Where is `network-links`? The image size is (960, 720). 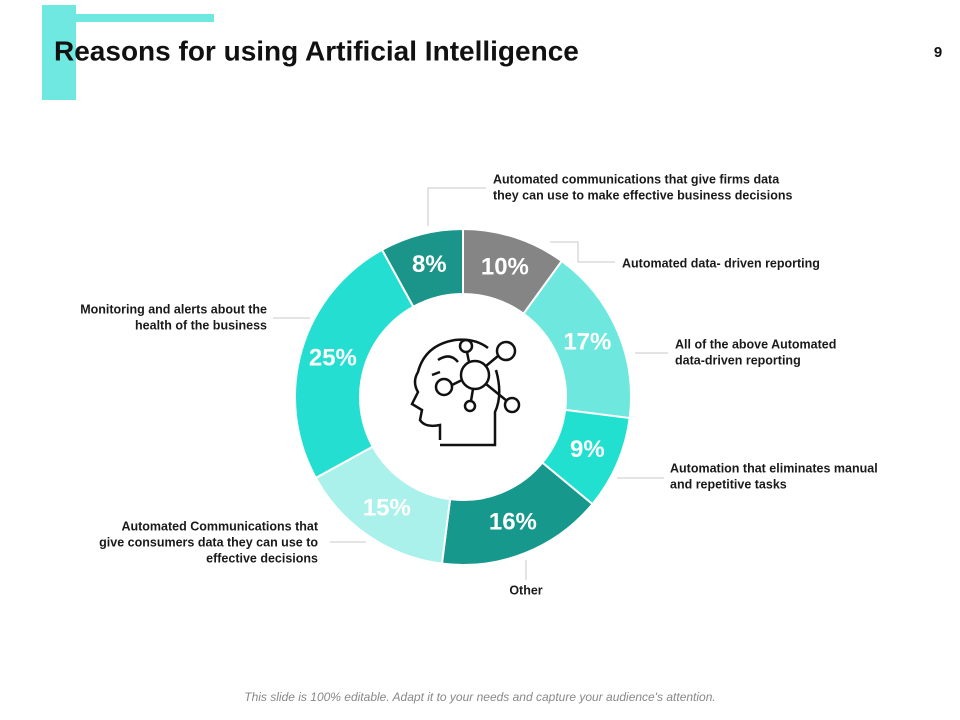 network-links is located at coordinates (469, 376).